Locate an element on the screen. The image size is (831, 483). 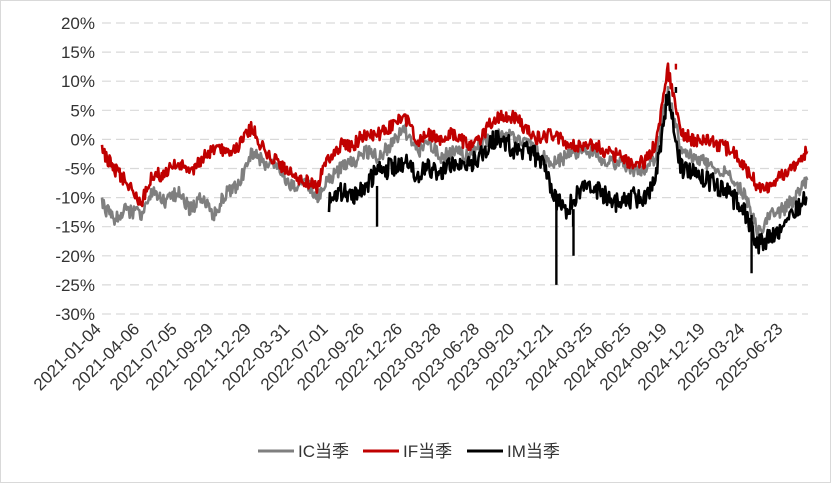
legend-label: IC当季 is located at coordinates (323, 451).